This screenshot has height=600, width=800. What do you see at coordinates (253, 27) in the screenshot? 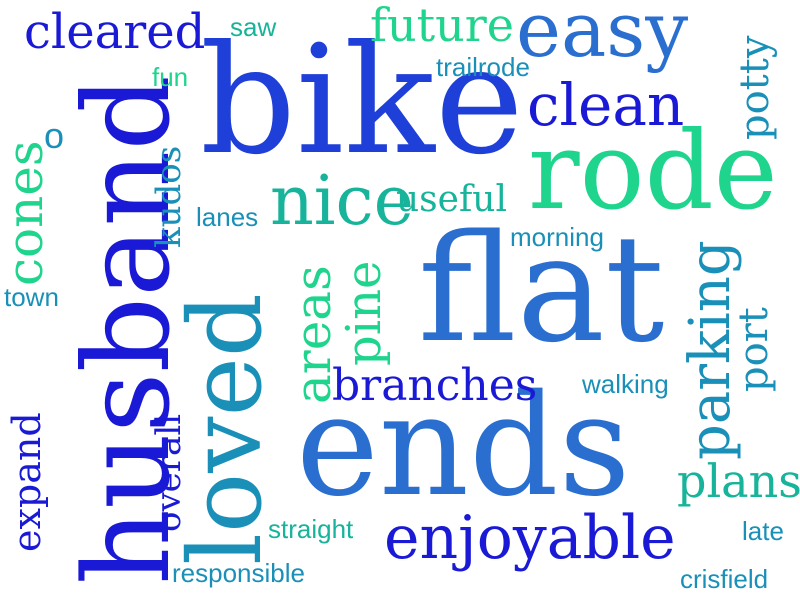
I see `word-saw: saw` at bounding box center [253, 27].